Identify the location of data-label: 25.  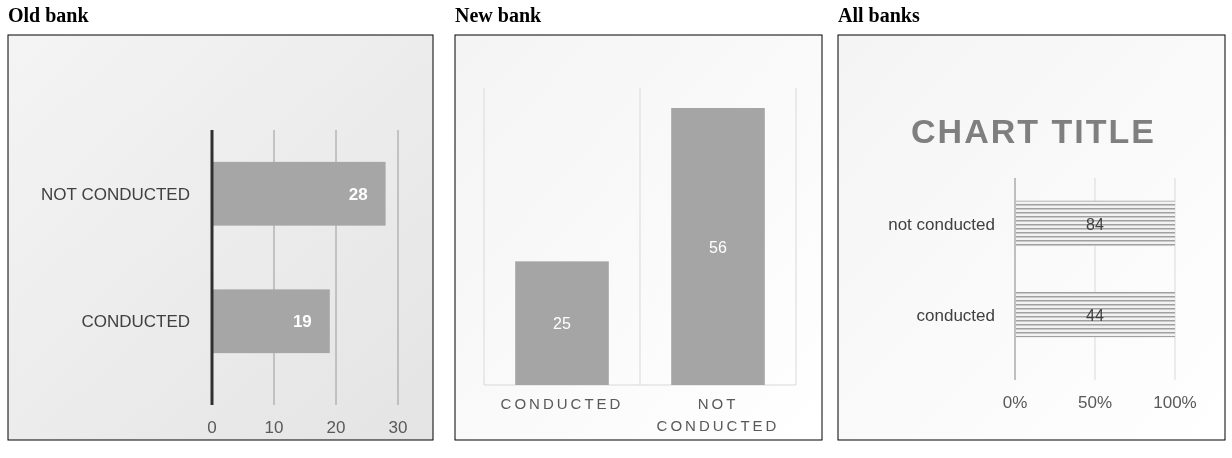
(562, 324).